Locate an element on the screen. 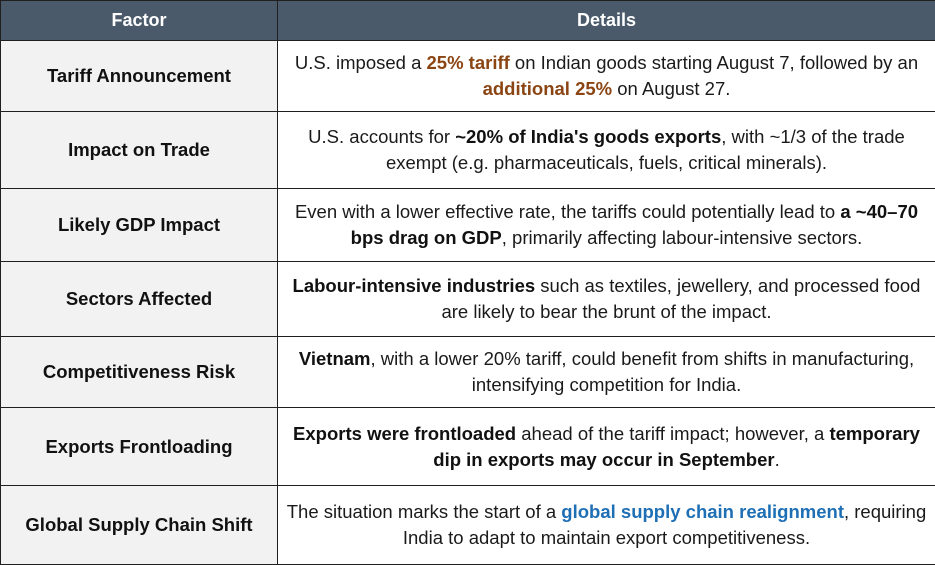 Image resolution: width=935 pixels, height=565 pixels. bold-text: Vietnam is located at coordinates (335, 358).